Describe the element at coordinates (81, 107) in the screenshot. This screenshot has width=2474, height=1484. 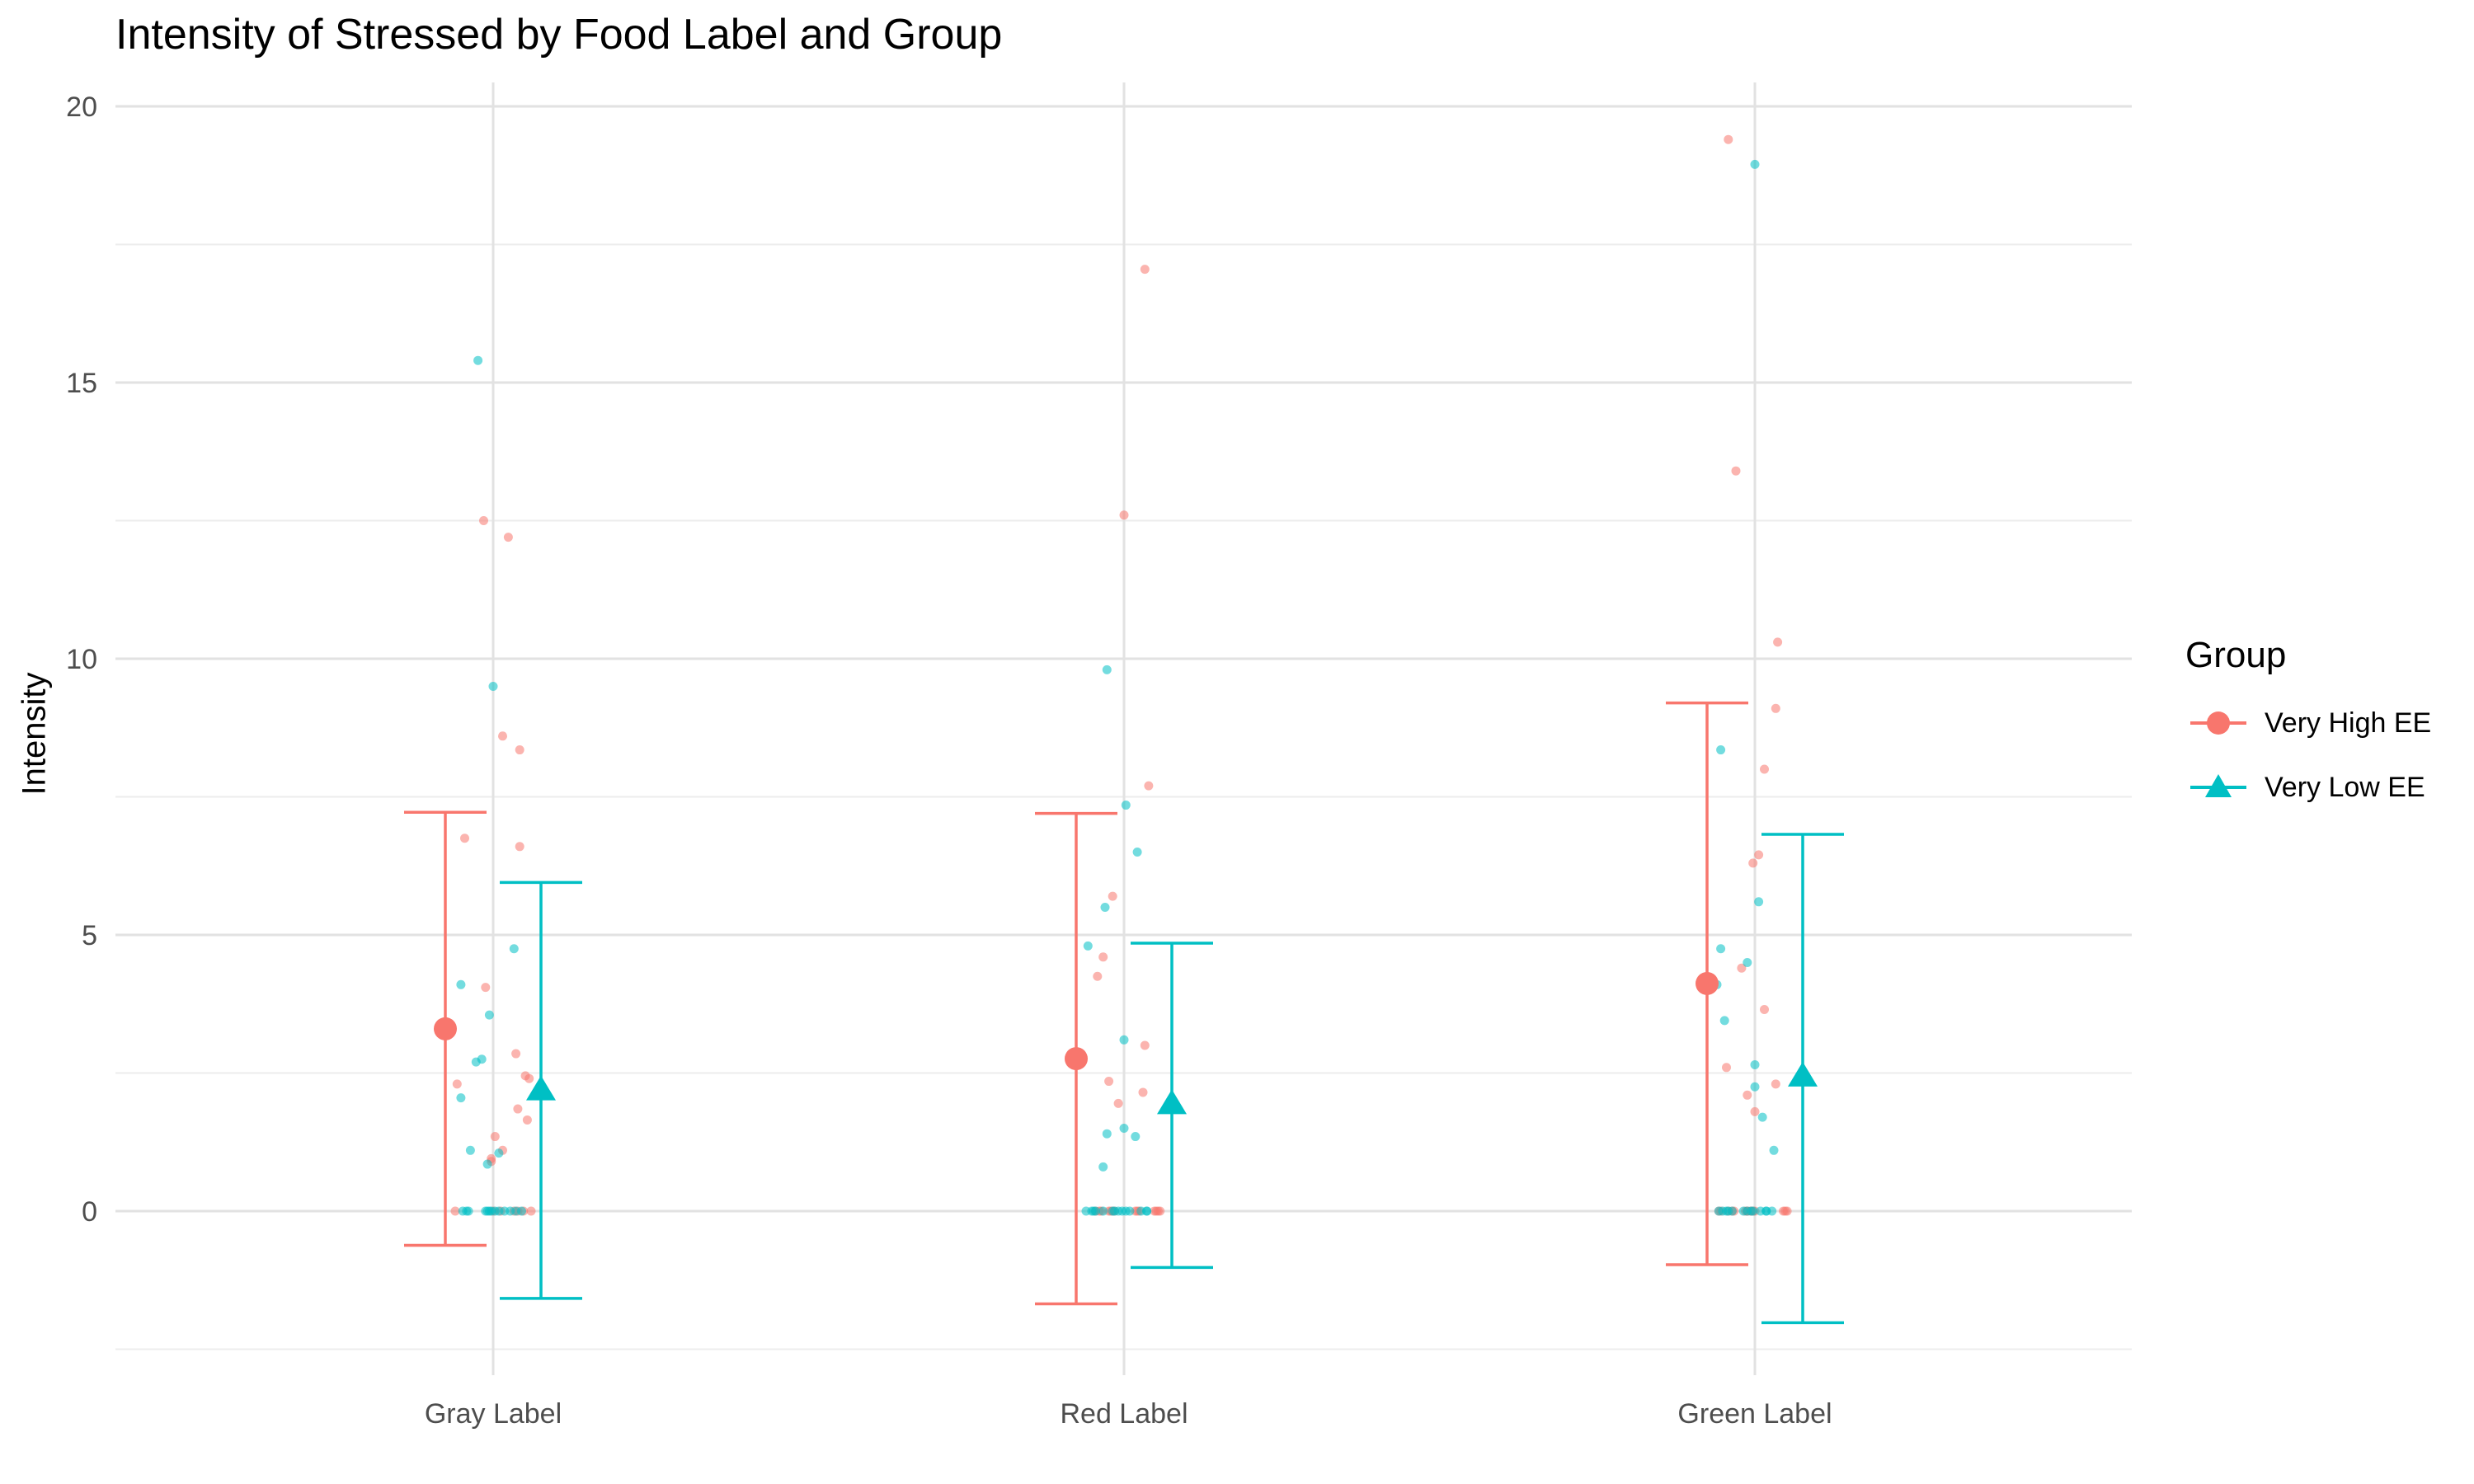
I see `y-tick-label: 20` at that location.